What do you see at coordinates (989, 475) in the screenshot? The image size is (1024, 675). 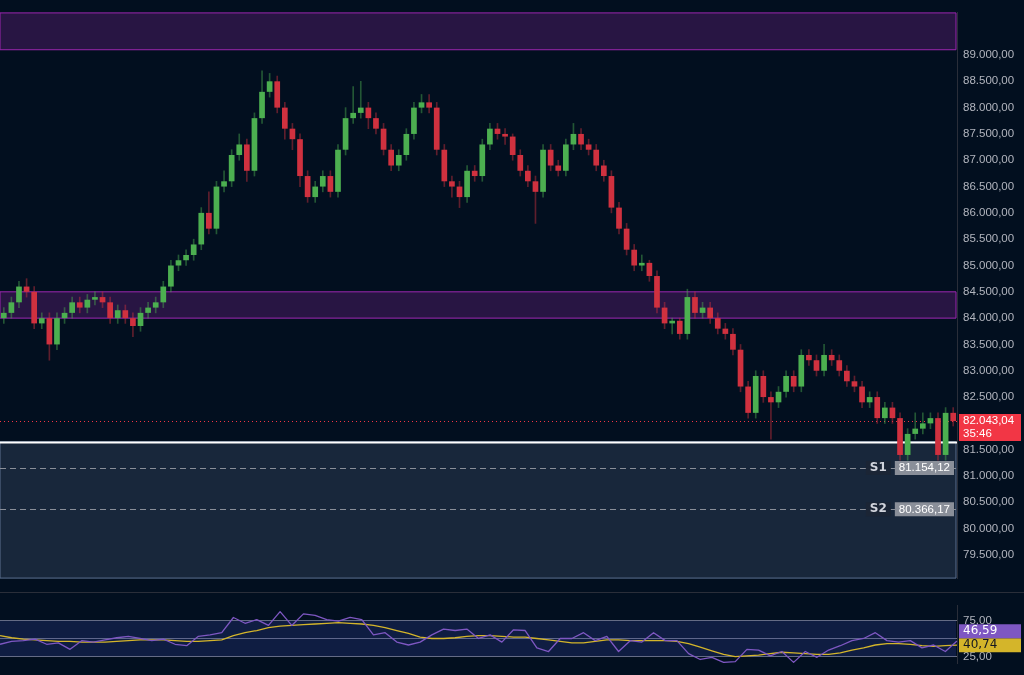 I see `y-tick-label: 81.000,00` at bounding box center [989, 475].